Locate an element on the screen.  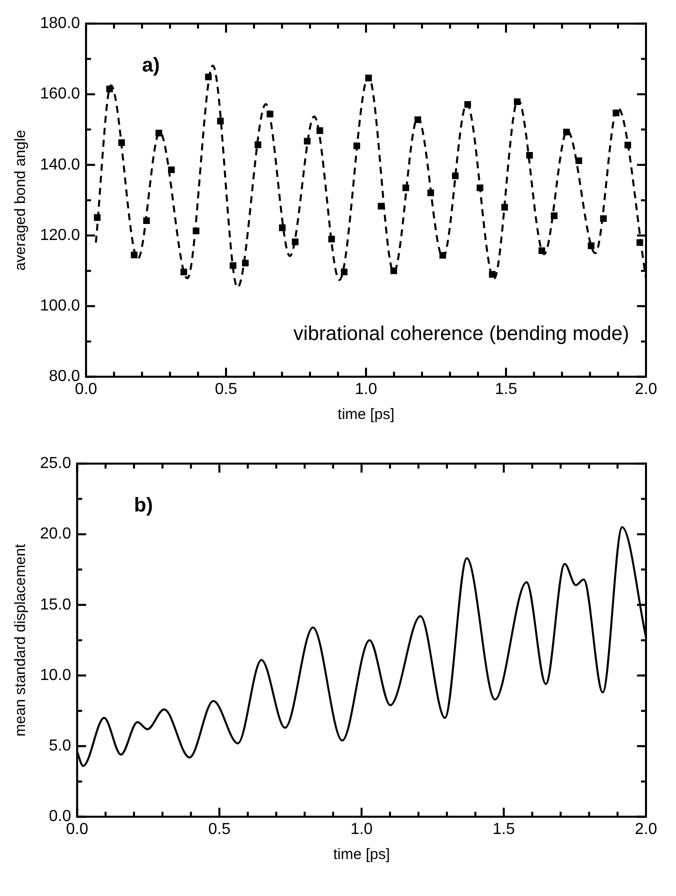
y-tick-label: 5.0 is located at coordinates (60, 746).